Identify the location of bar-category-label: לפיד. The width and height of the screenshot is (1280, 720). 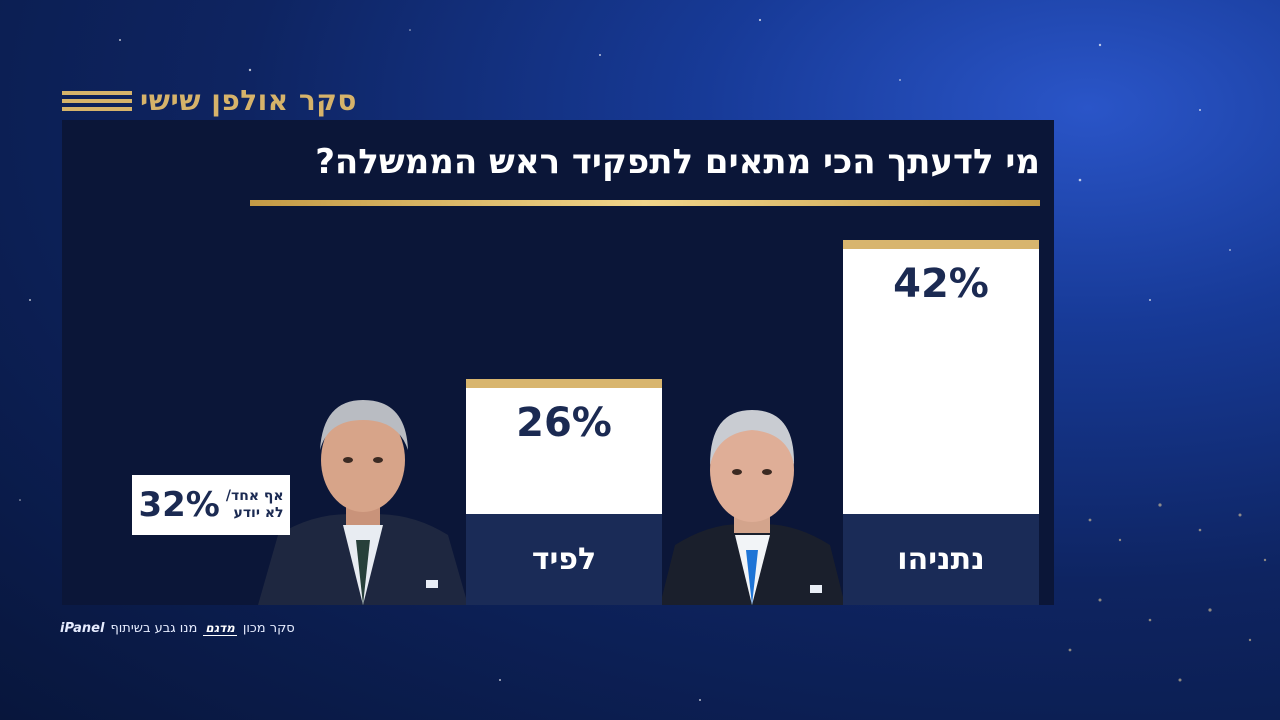
(564, 559).